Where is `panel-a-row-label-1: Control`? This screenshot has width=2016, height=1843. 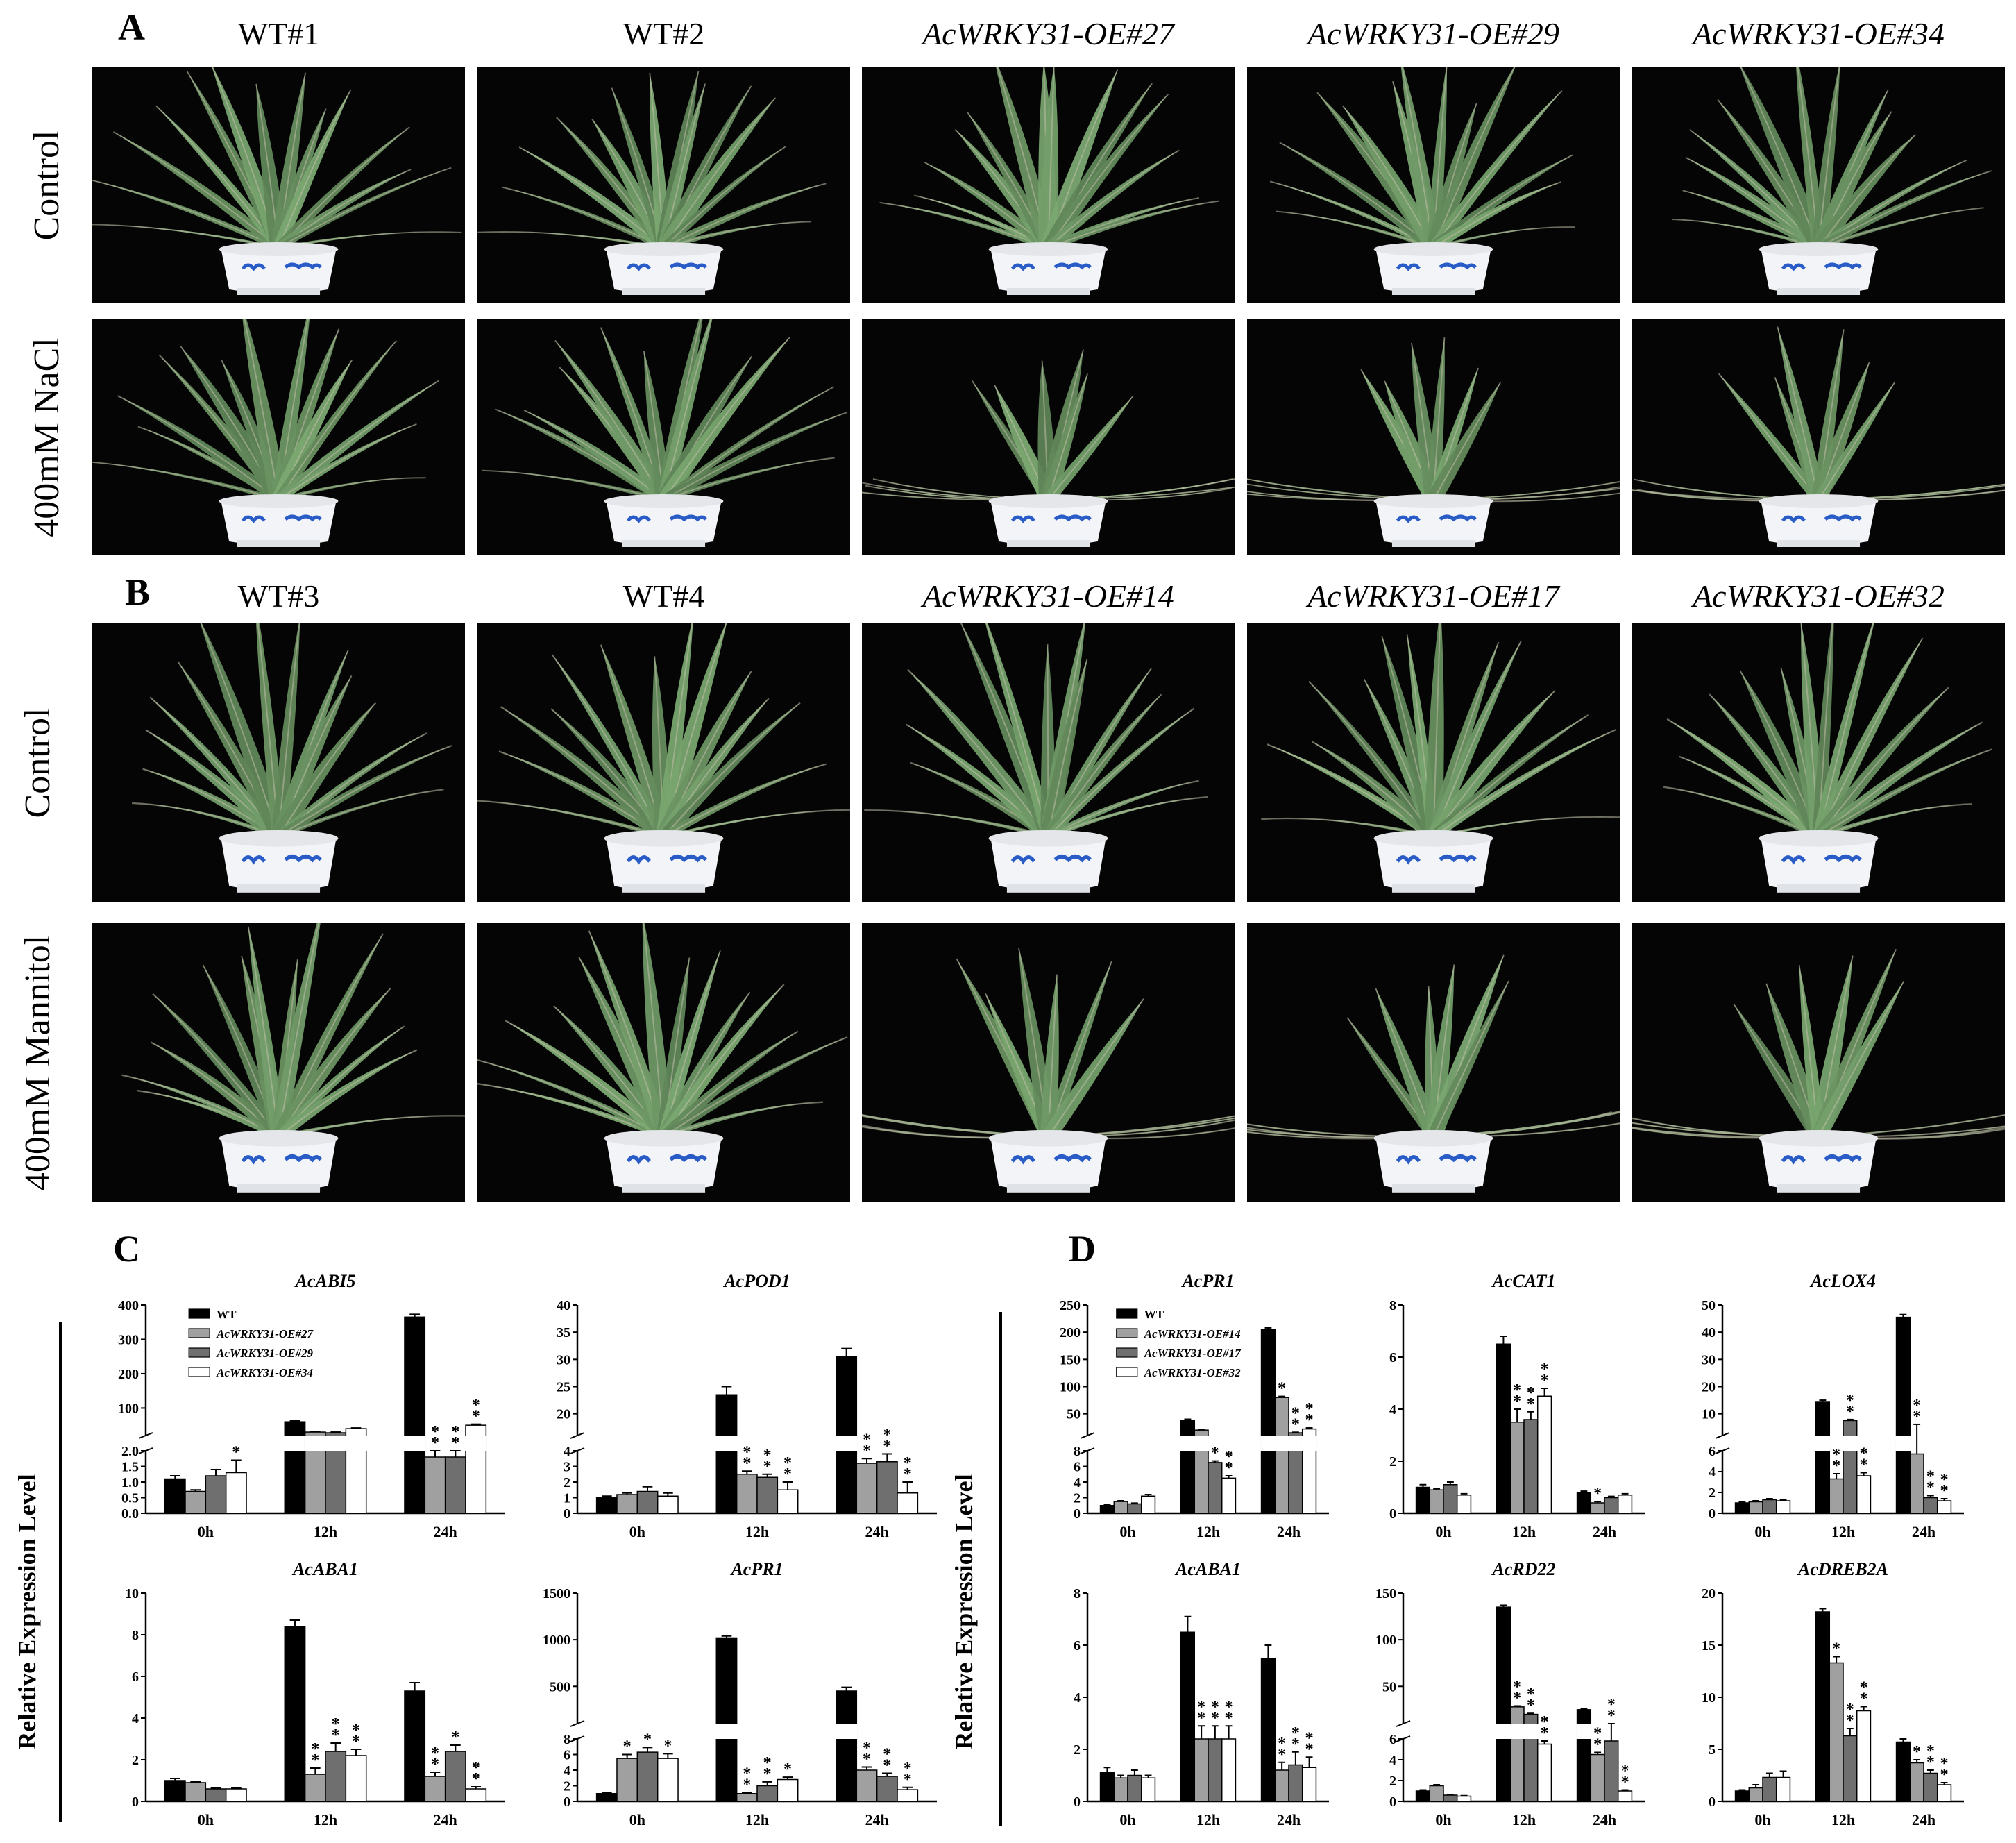 panel-a-row-label-1: Control is located at coordinates (47, 185).